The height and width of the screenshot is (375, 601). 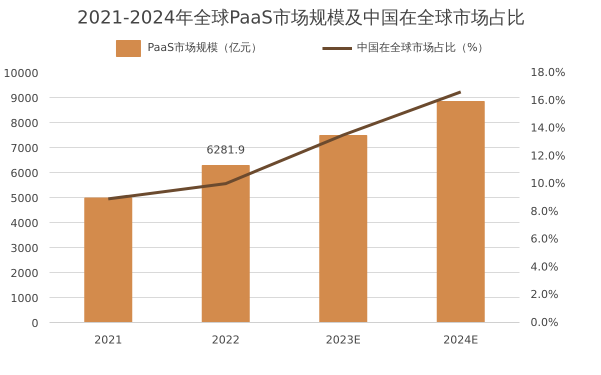 What do you see at coordinates (423, 47) in the screenshot?
I see `legend-label: 中国在全球市场占比（%）` at bounding box center [423, 47].